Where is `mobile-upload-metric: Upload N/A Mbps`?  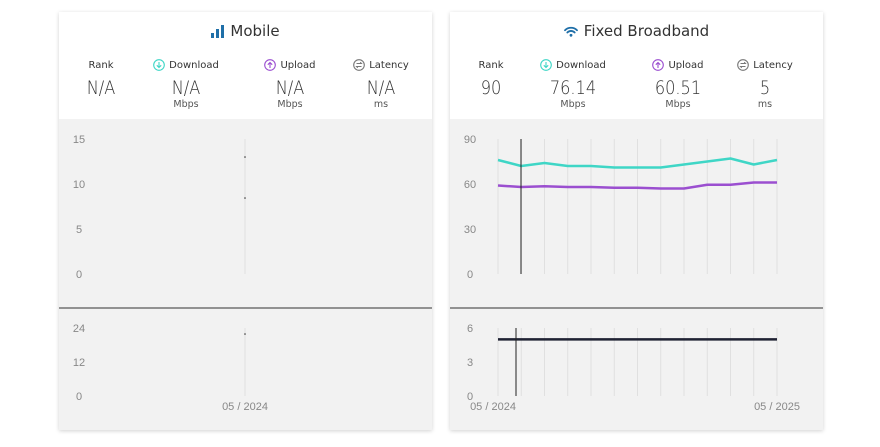 mobile-upload-metric: Upload N/A Mbps is located at coordinates (290, 84).